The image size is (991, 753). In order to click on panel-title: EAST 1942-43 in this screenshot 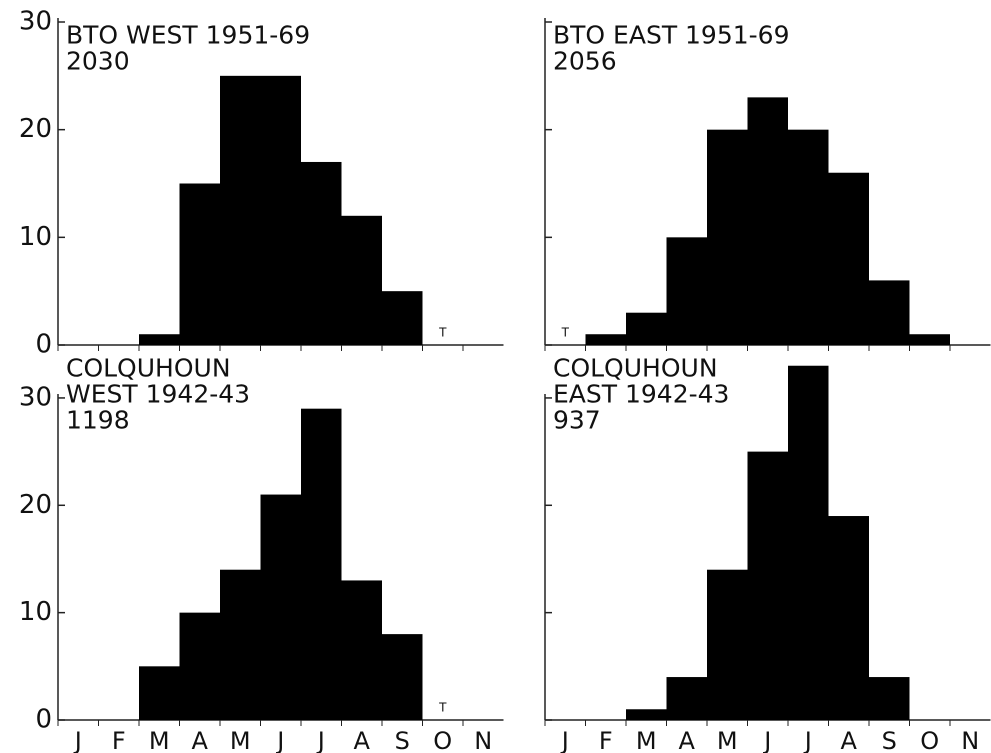, I will do `click(641, 393)`.